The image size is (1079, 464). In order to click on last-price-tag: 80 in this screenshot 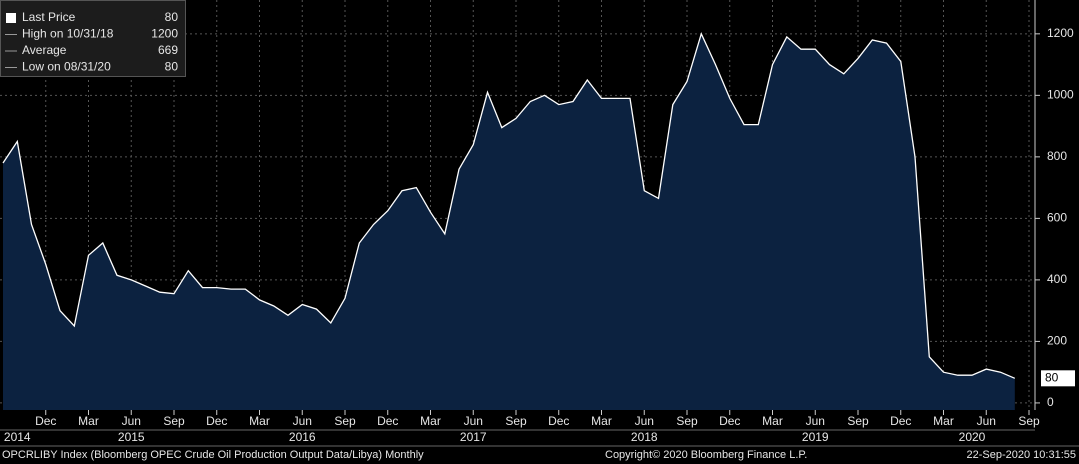, I will do `click(1052, 377)`.